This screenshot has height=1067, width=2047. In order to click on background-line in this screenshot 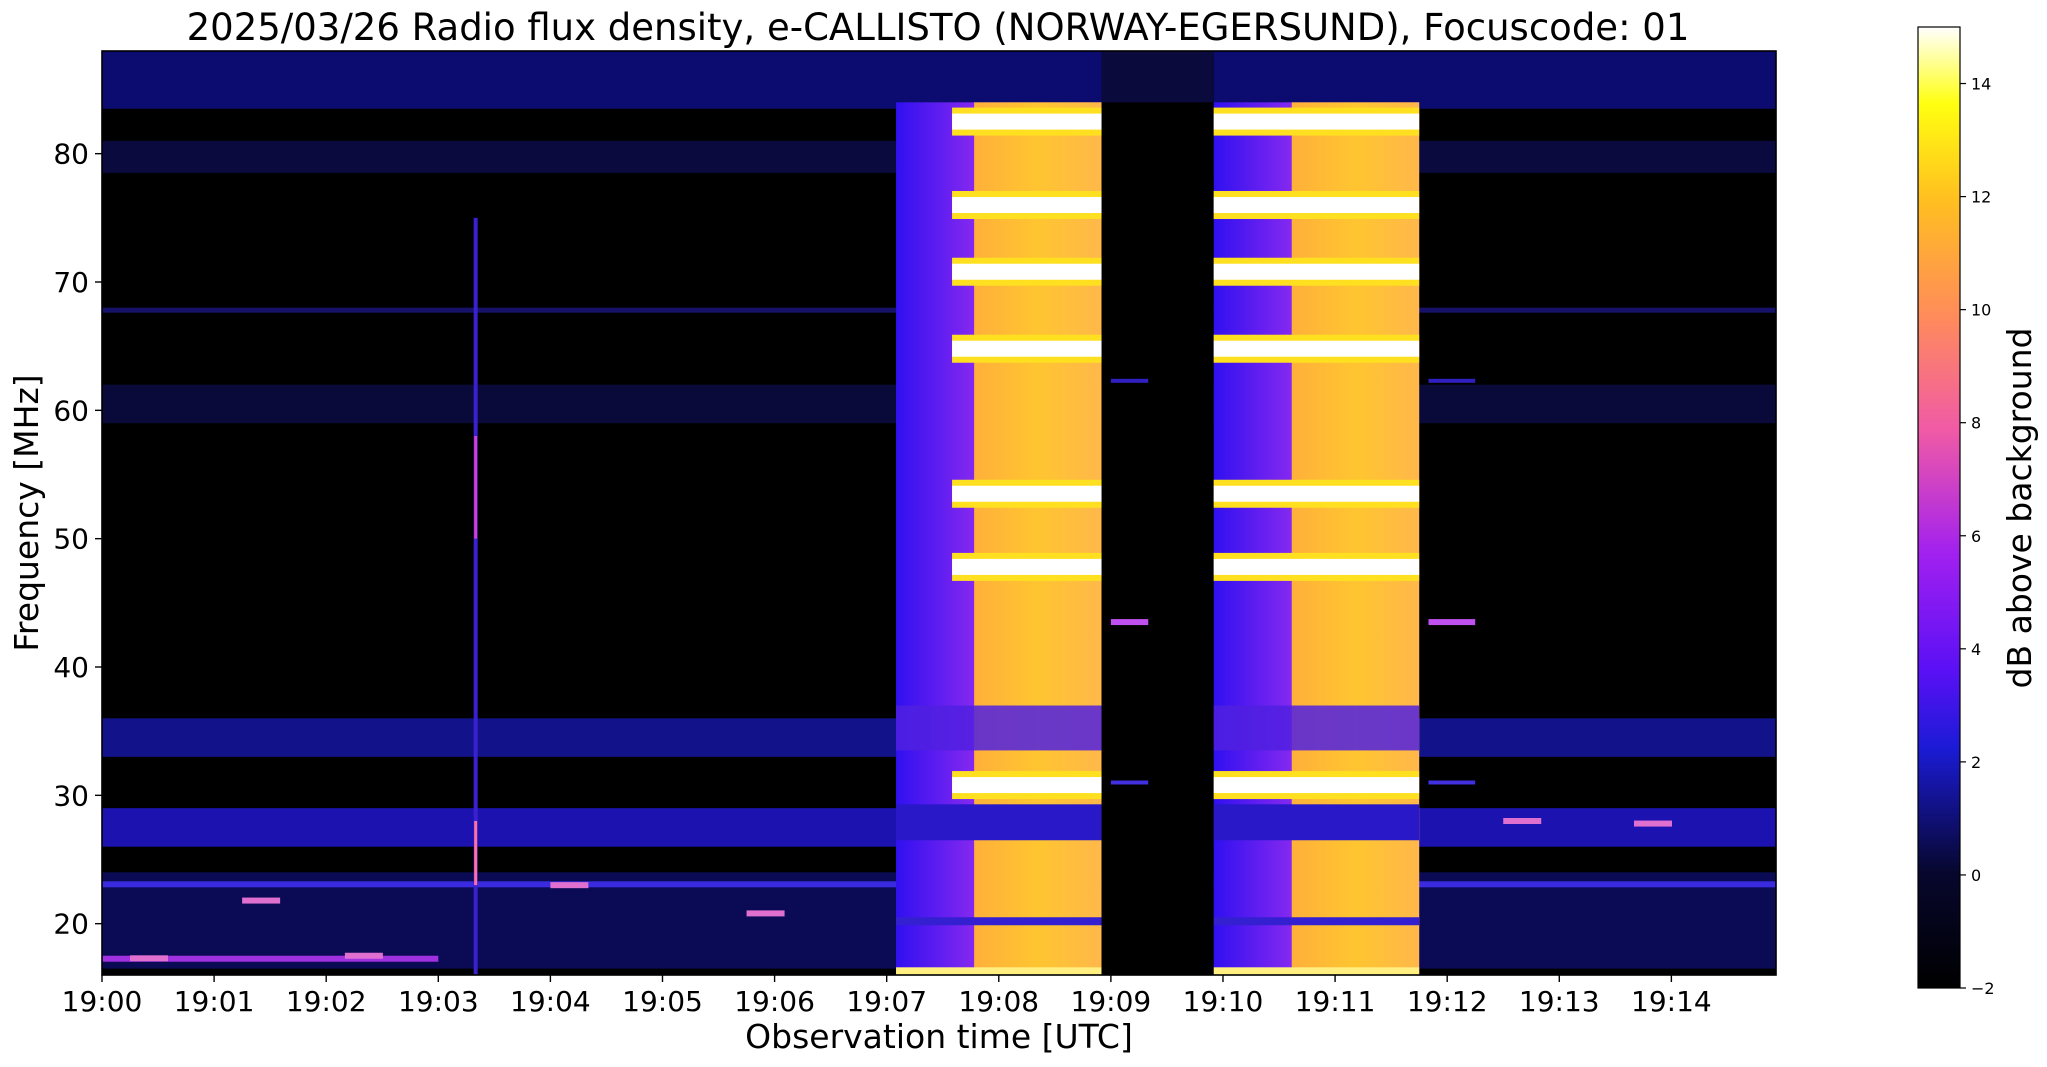, I will do `click(270, 958)`.